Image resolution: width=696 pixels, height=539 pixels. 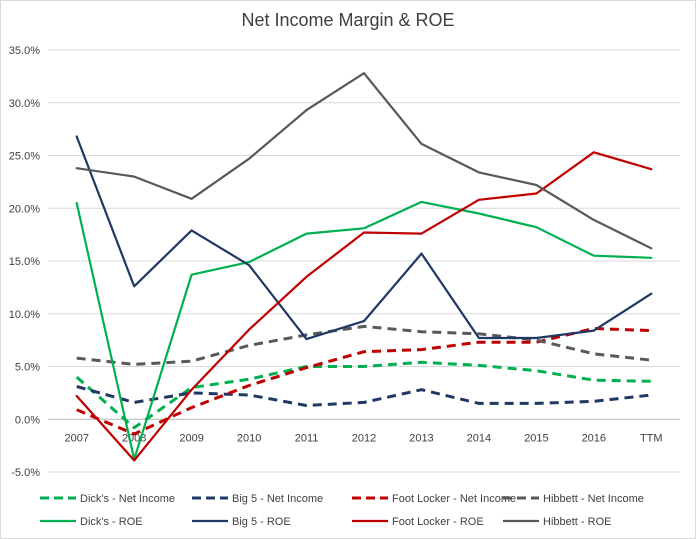 I want to click on x-tick-label: 2009, so click(x=191, y=438).